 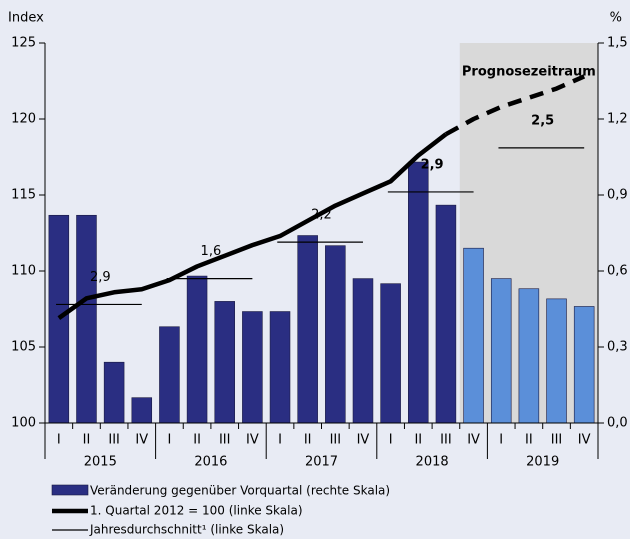 I want to click on index-line-forecast, so click(x=515, y=105).